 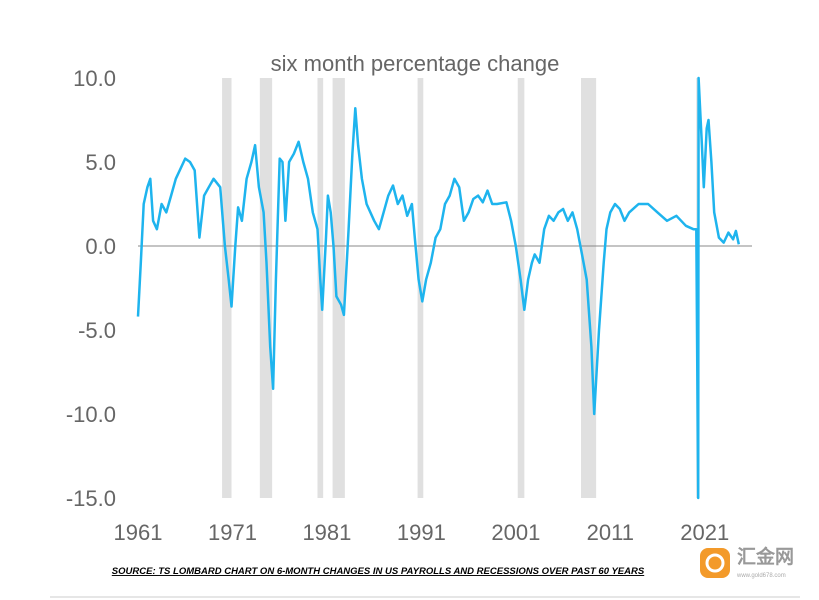 What do you see at coordinates (326, 532) in the screenshot?
I see `x-tick-label: 1981` at bounding box center [326, 532].